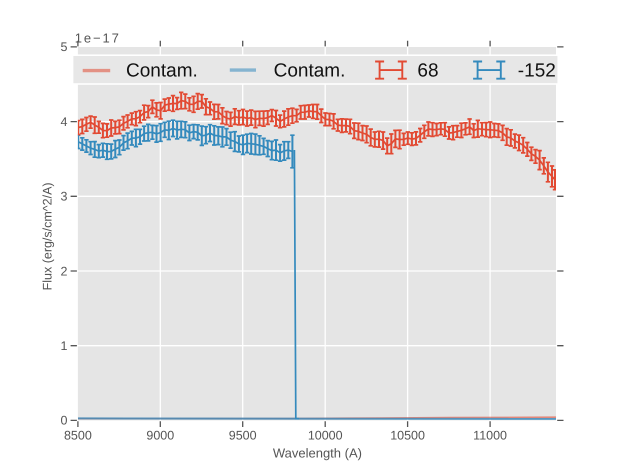 The image size is (617, 467). Describe the element at coordinates (407, 435) in the screenshot. I see `svg-text: 10500` at that location.